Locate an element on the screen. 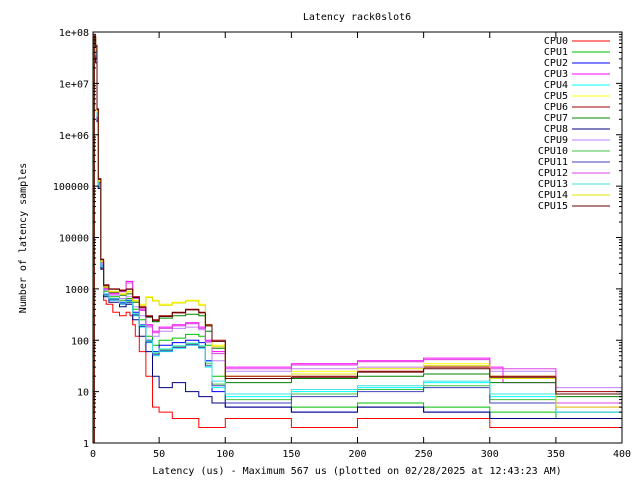 This screenshot has width=640, height=480. x-tick-label: 100 is located at coordinates (225, 454).